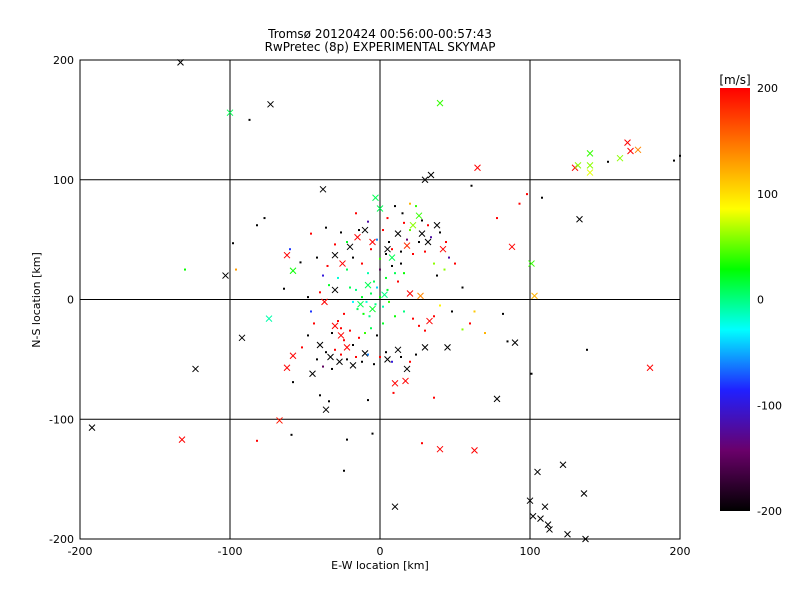 The height and width of the screenshot is (600, 800). What do you see at coordinates (767, 88) in the screenshot?
I see `colorbar-tick-label: 200` at bounding box center [767, 88].